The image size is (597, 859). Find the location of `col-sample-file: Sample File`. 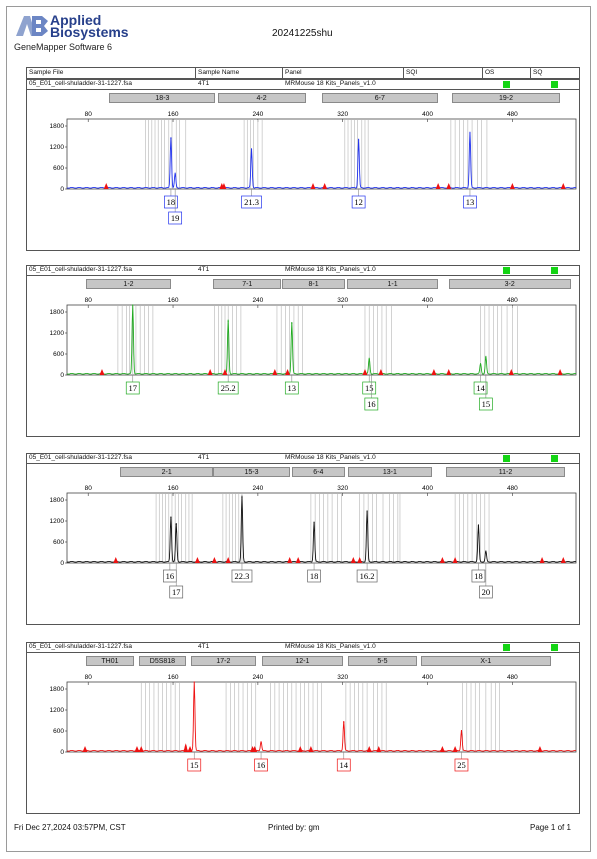

col-sample-file: Sample File is located at coordinates (46, 72).